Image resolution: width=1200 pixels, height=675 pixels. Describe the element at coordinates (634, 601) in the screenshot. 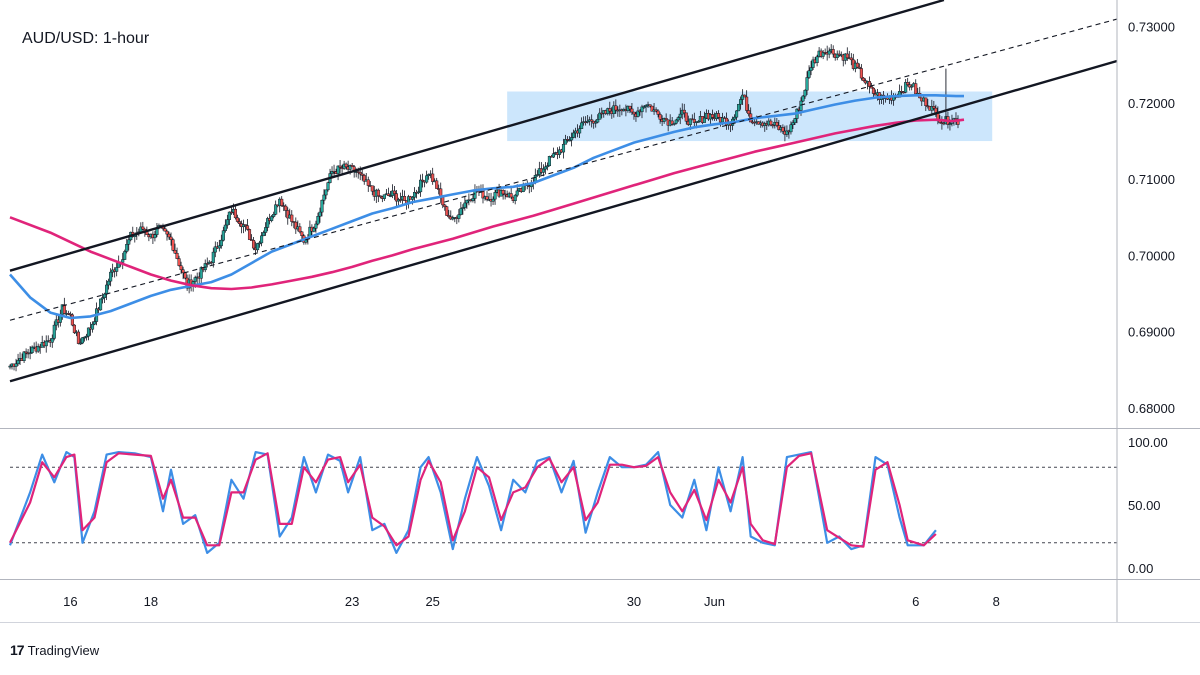

I see `time-tick-label: 30` at that location.